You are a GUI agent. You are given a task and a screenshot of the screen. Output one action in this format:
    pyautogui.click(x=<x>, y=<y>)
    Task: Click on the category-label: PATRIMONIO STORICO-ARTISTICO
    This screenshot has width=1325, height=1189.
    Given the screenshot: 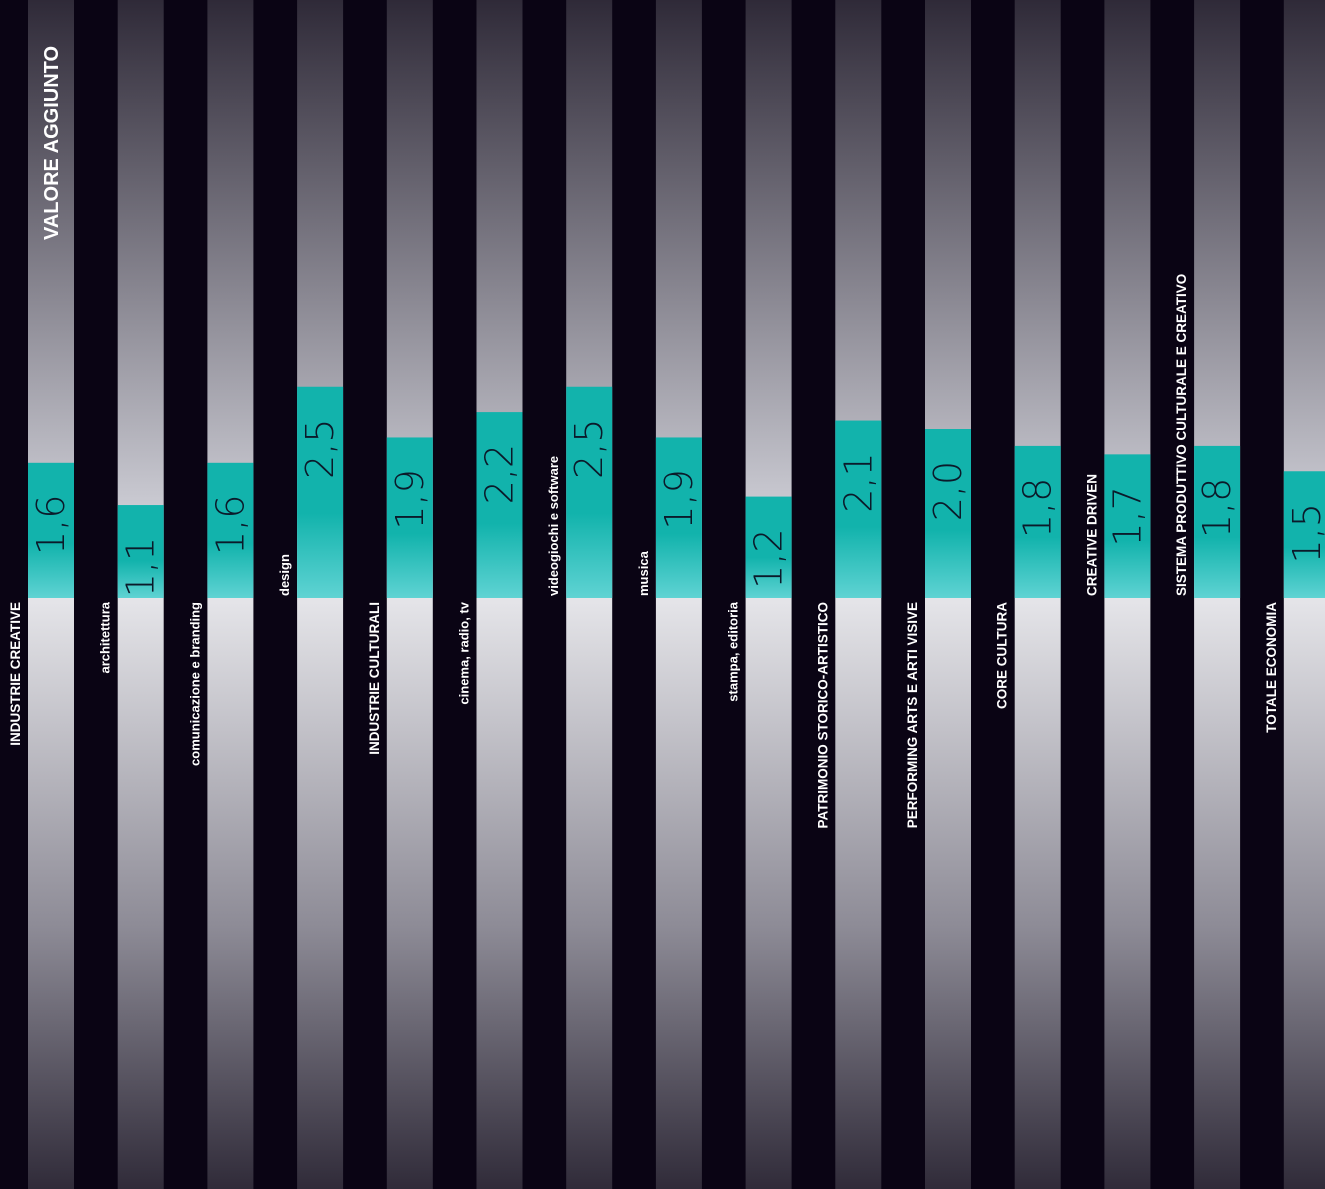 What is the action you would take?
    pyautogui.click(x=822, y=715)
    